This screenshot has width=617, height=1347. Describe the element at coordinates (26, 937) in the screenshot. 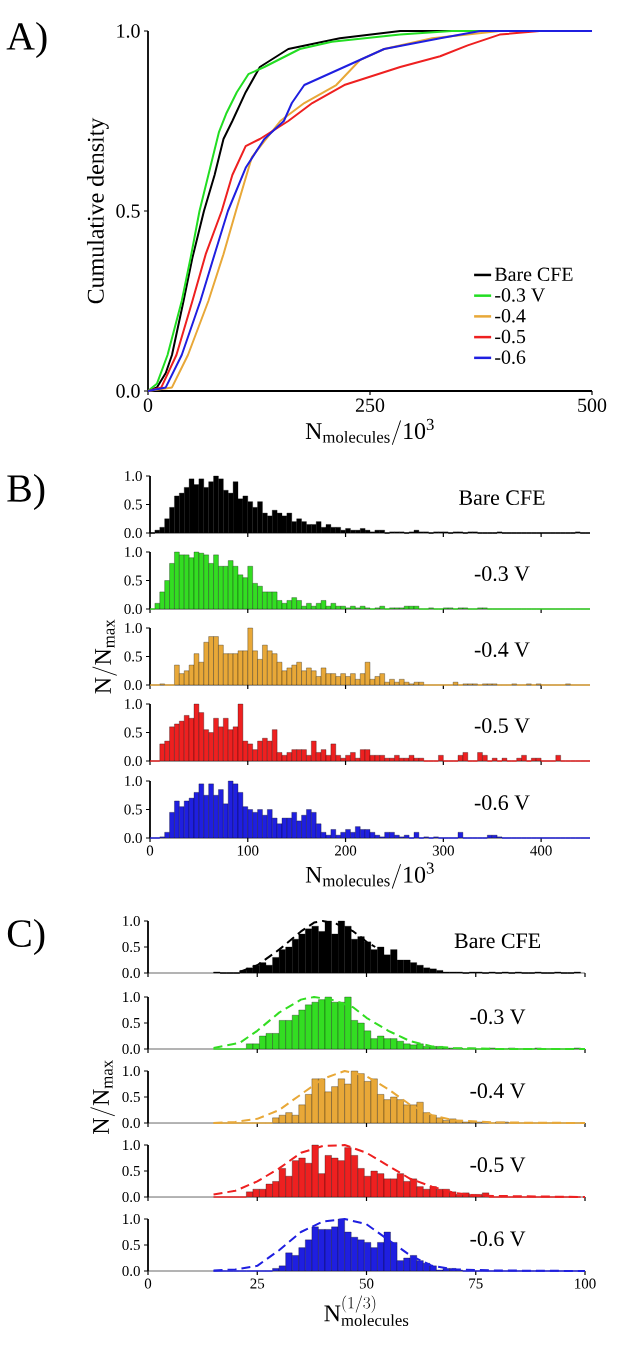

I see `chart-title: C)` at that location.